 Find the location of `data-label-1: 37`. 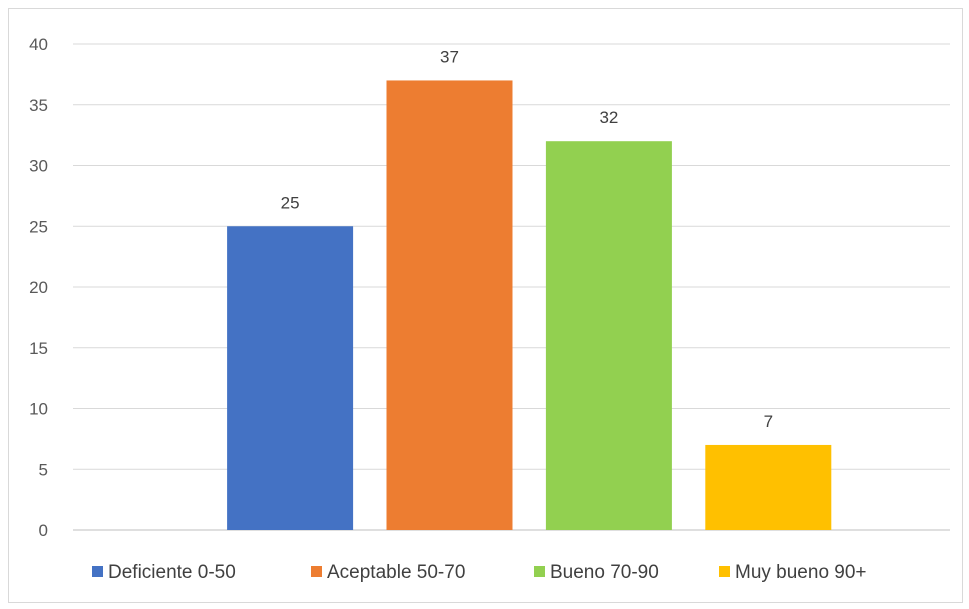

data-label-1: 37 is located at coordinates (449, 56).